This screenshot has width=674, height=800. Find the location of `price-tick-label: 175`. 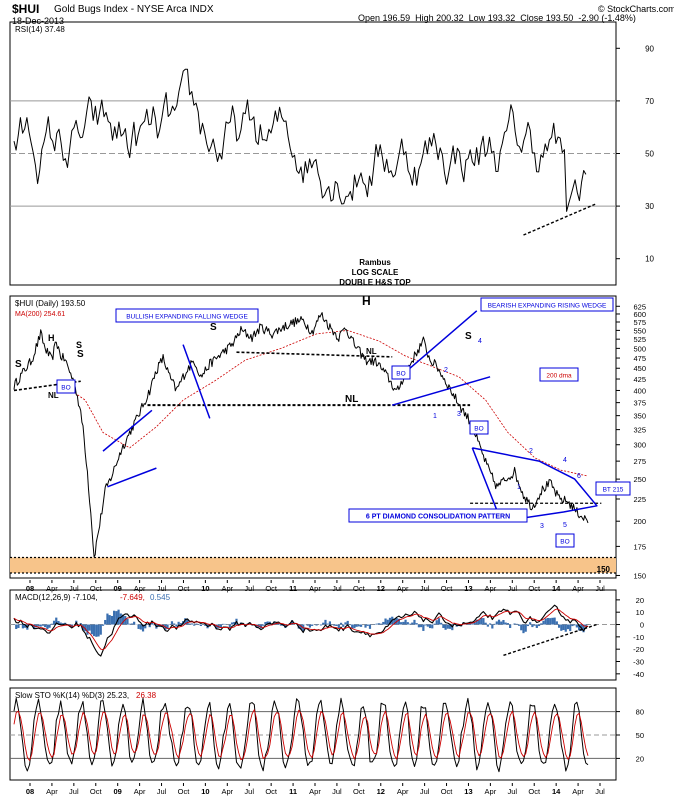

price-tick-label: 175 is located at coordinates (639, 546).